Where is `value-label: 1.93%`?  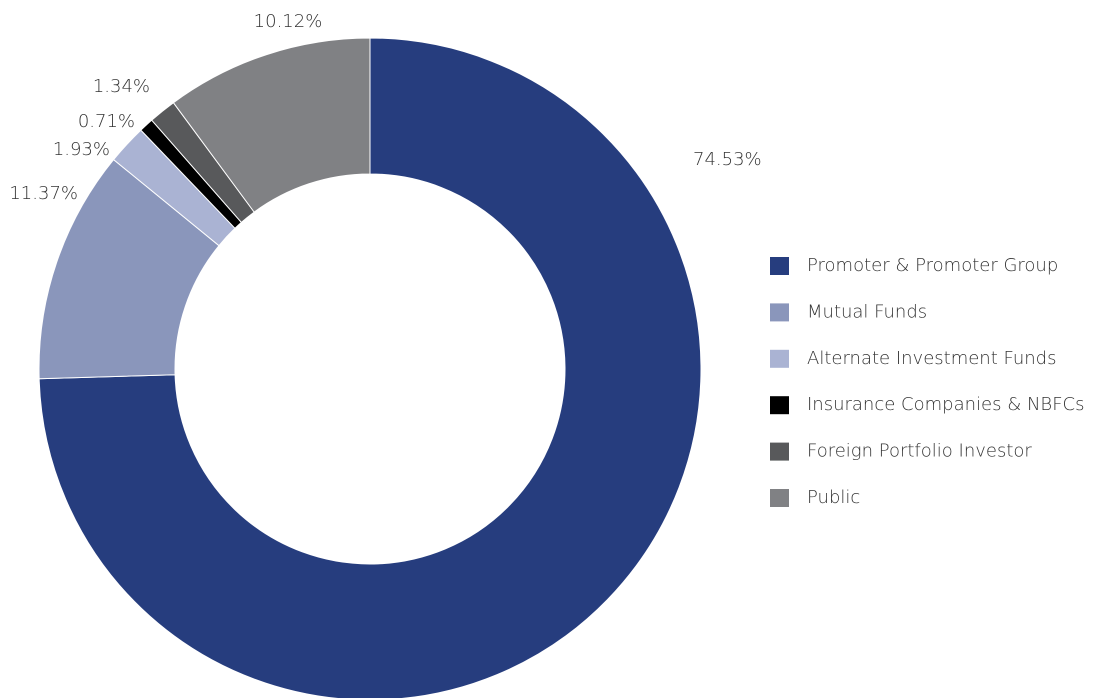
value-label: 1.93% is located at coordinates (81, 149).